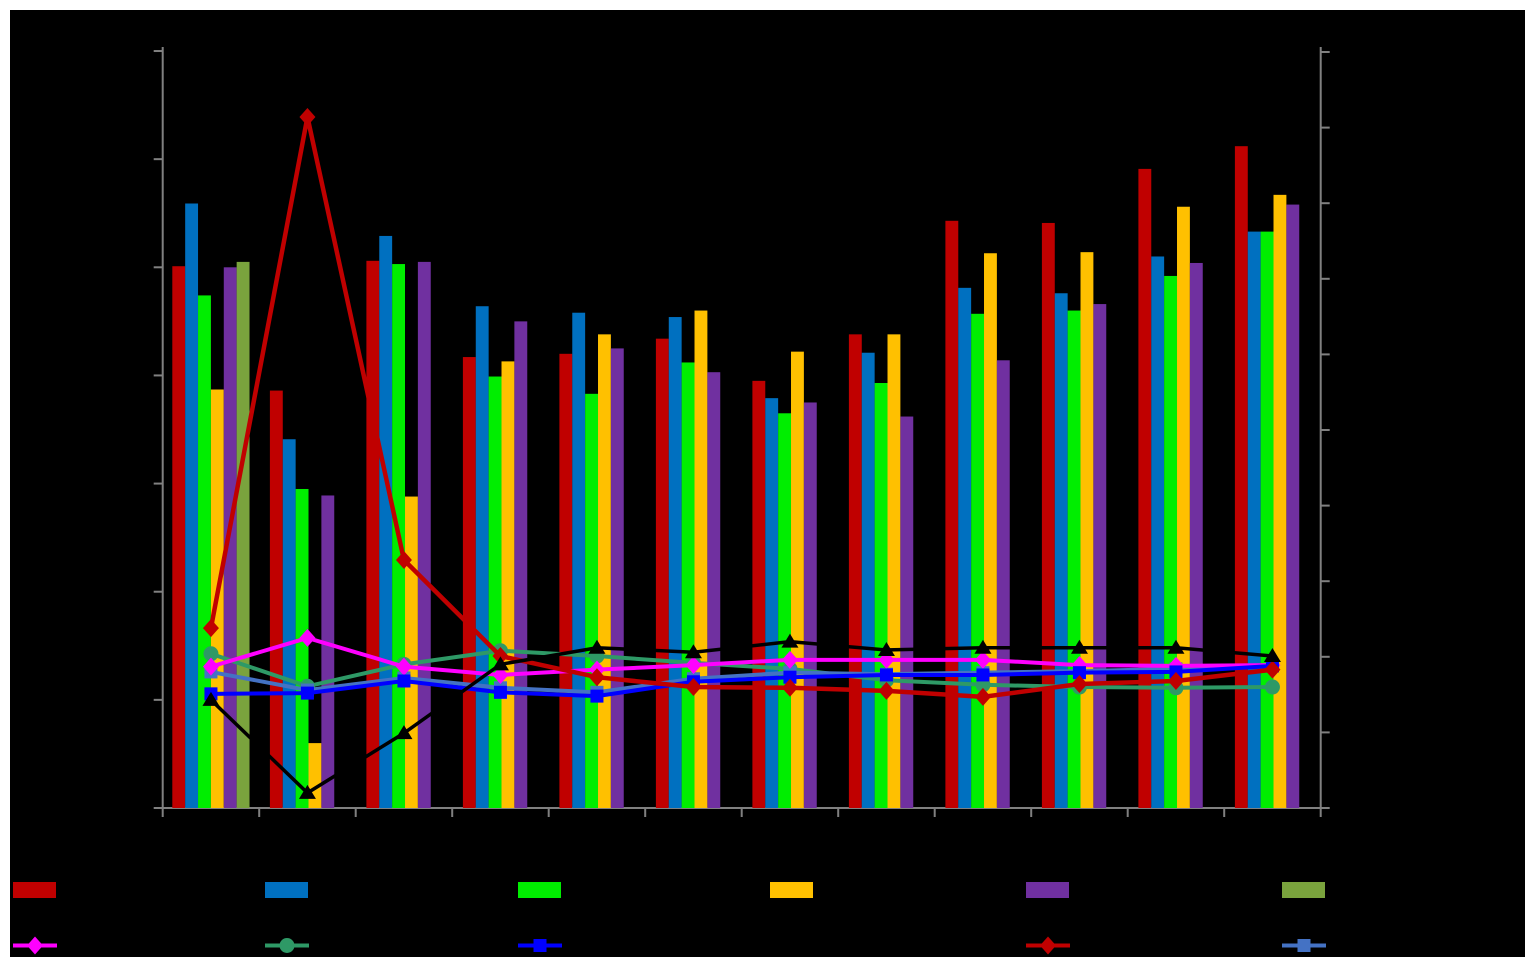 The height and width of the screenshot is (974, 1539). What do you see at coordinates (287, 945) in the screenshot?
I see `legend-teal-line-marker` at bounding box center [287, 945].